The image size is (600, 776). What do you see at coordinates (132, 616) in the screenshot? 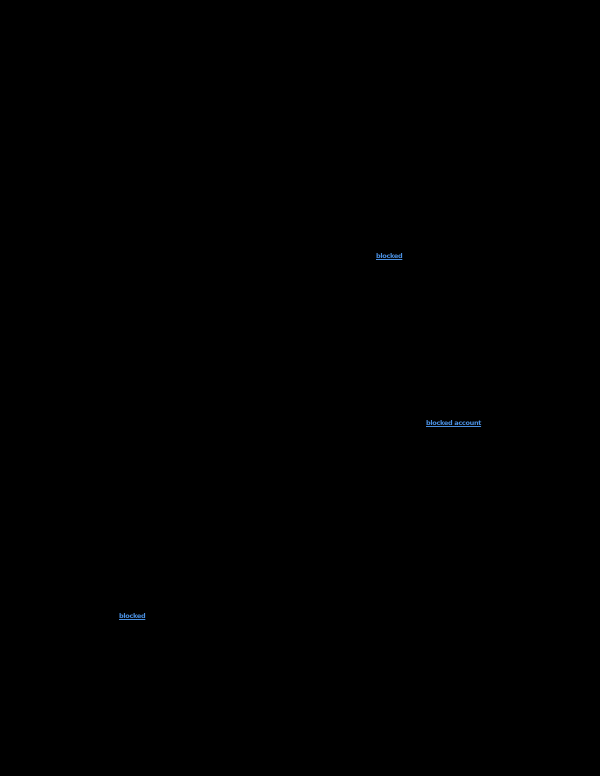
I see `hyperlink-blocked-bottom: blocked` at bounding box center [132, 616].